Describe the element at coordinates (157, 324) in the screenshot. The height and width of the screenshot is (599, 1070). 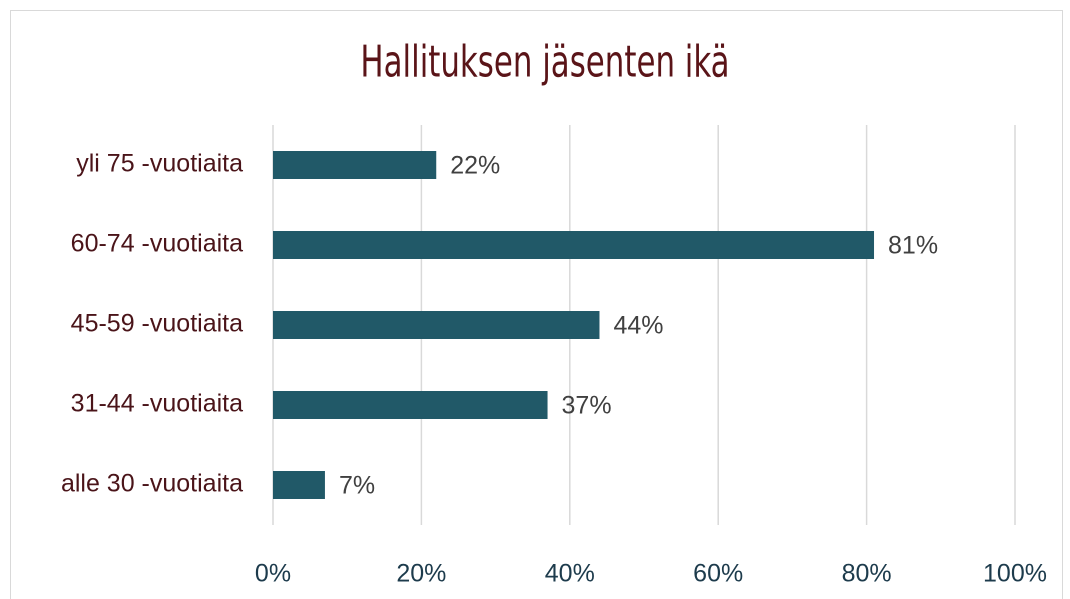
I see `y-tick-label: 45-59 -vuotiaita` at that location.